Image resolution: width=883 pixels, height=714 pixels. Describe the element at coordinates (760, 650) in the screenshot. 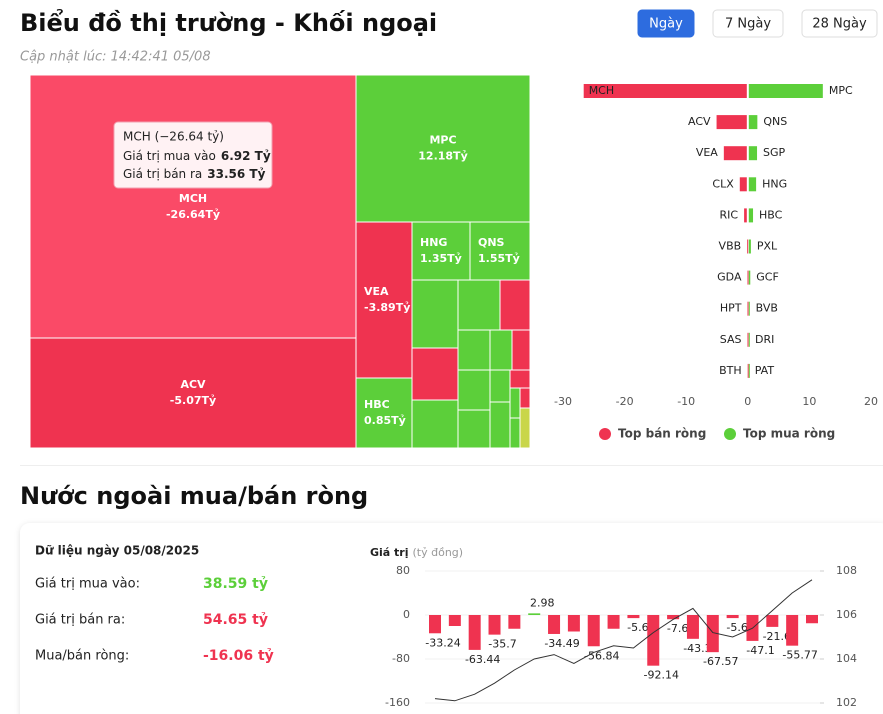

I see `value-label: -47.1` at that location.